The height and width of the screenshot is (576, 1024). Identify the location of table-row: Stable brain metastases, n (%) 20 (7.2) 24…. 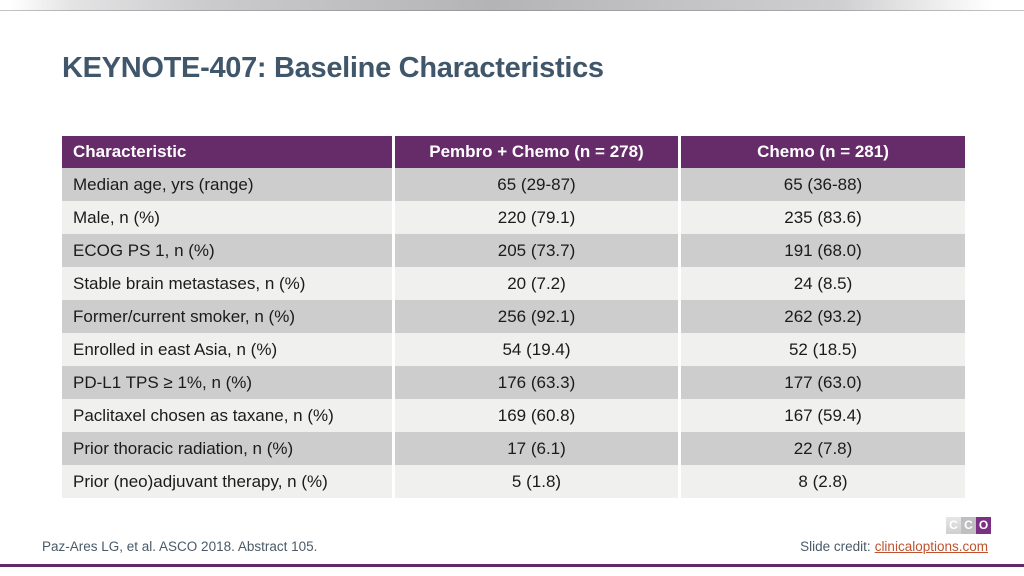
(513, 283).